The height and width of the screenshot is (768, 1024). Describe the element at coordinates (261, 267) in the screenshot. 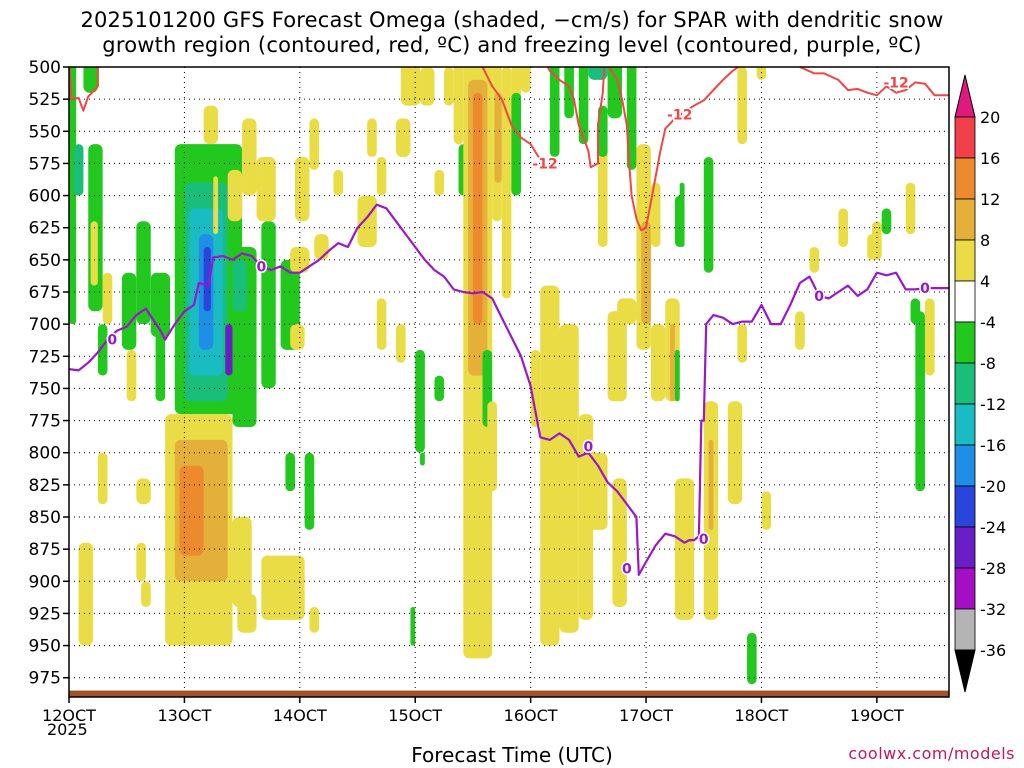

I see `freezing-level-label-1: 0` at that location.